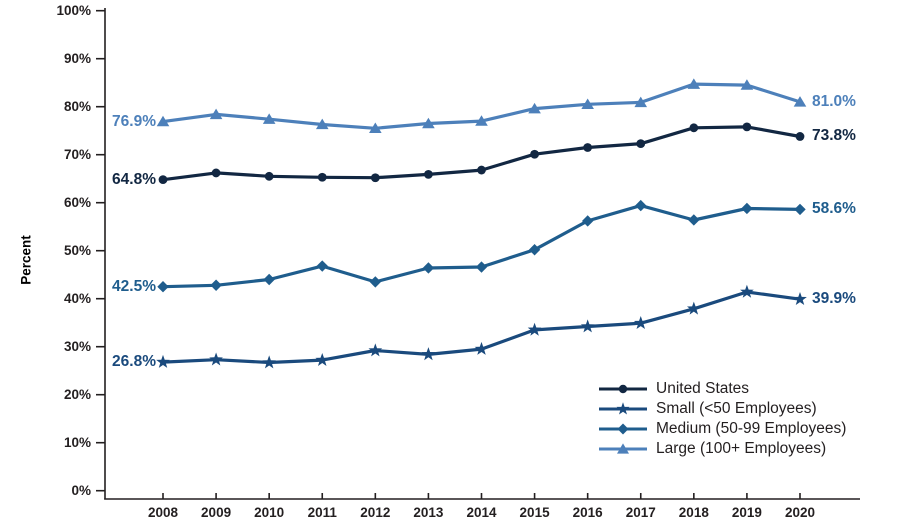 The width and height of the screenshot is (904, 532). I want to click on svg-text: 2011, so click(323, 512).